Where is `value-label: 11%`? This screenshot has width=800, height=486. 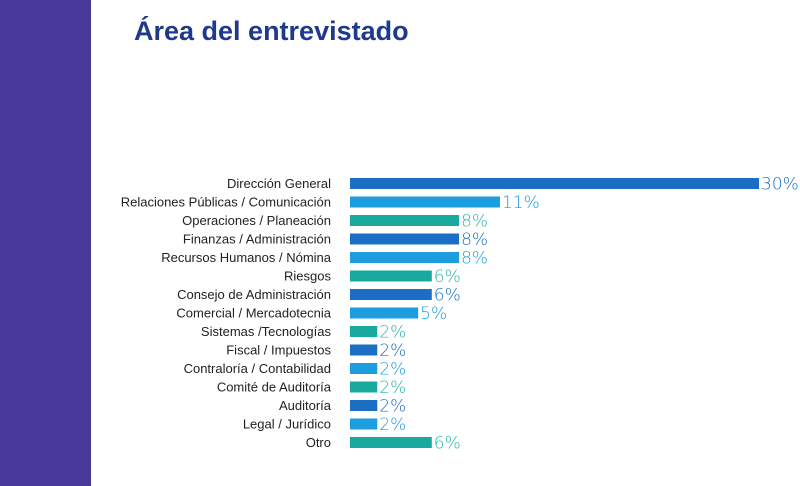
value-label: 11% is located at coordinates (521, 203).